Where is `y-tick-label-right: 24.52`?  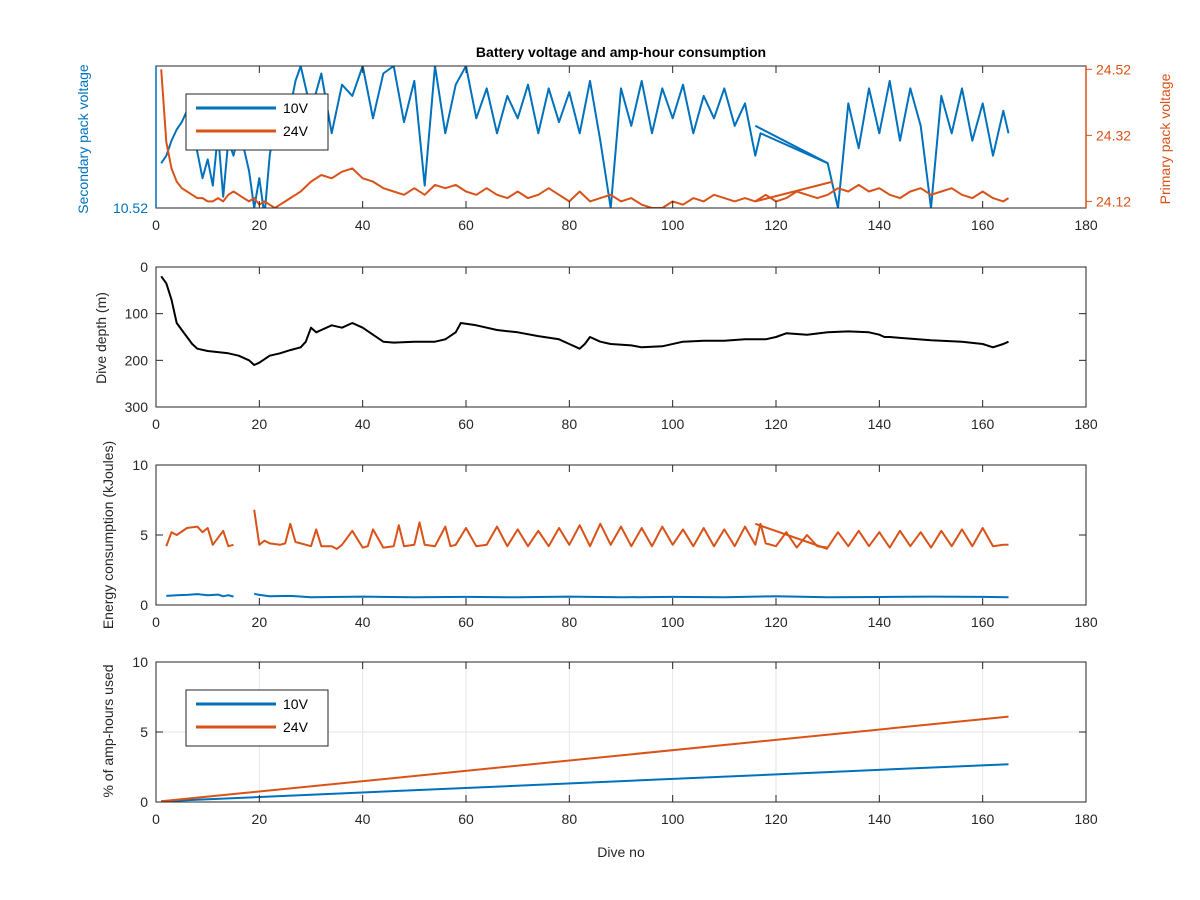
y-tick-label-right: 24.52 is located at coordinates (1113, 69).